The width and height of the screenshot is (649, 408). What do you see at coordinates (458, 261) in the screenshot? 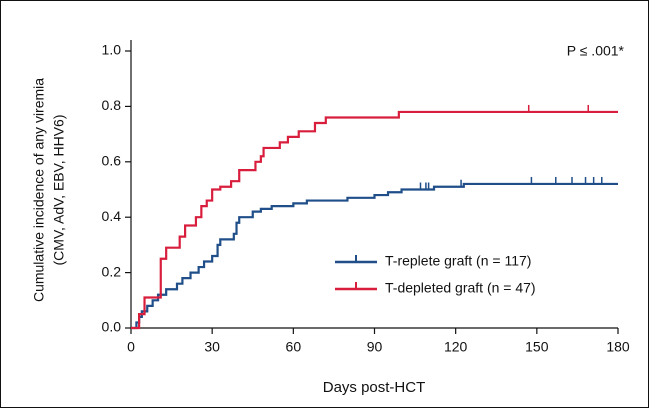
I see `legend-label: T-replete graft (n = 117)` at bounding box center [458, 261].